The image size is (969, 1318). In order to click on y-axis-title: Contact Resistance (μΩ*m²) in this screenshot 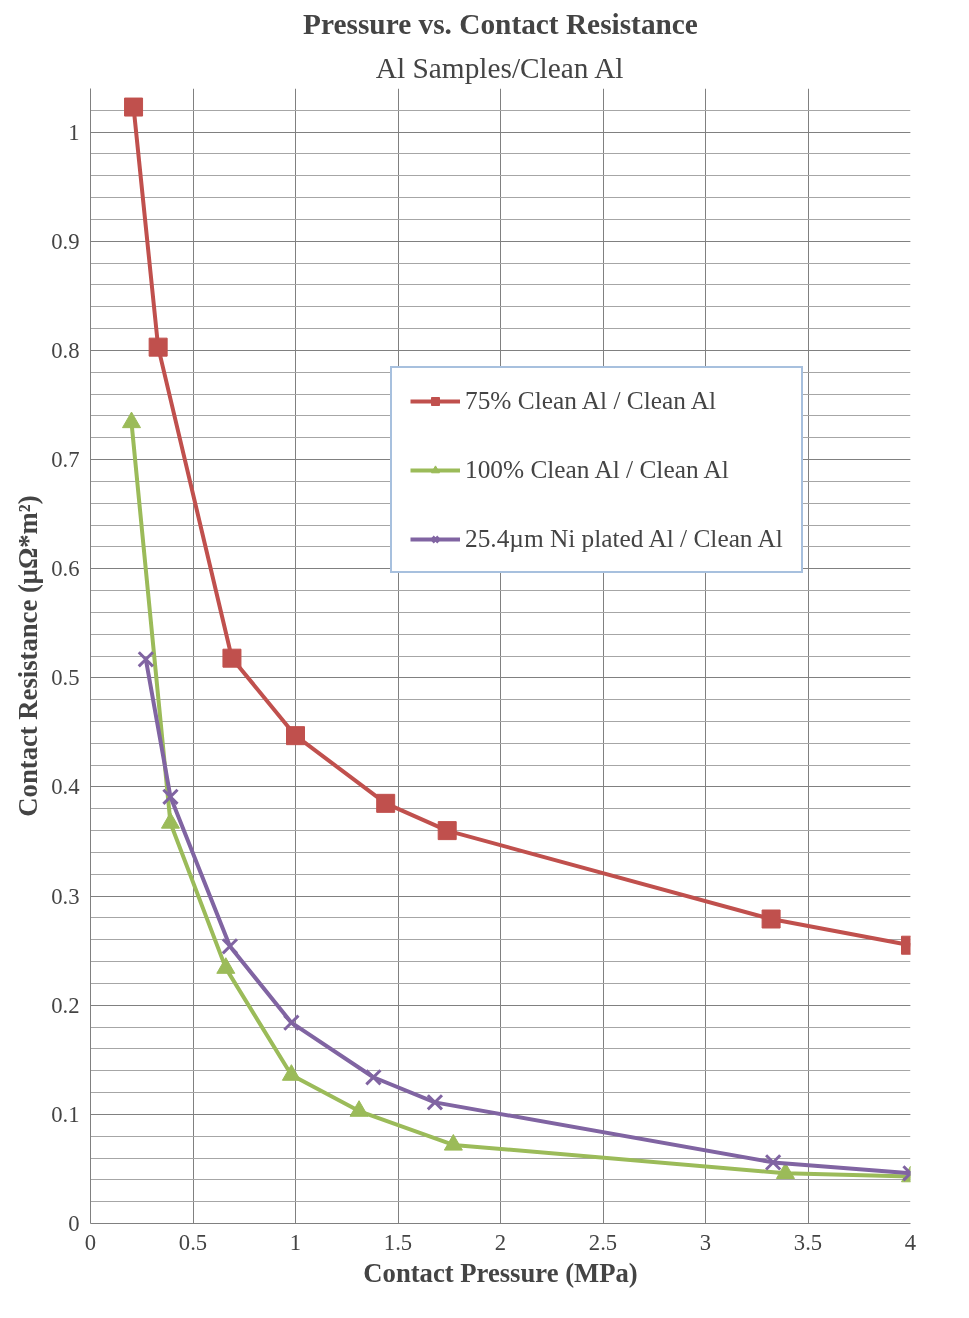, I will do `click(28, 656)`.